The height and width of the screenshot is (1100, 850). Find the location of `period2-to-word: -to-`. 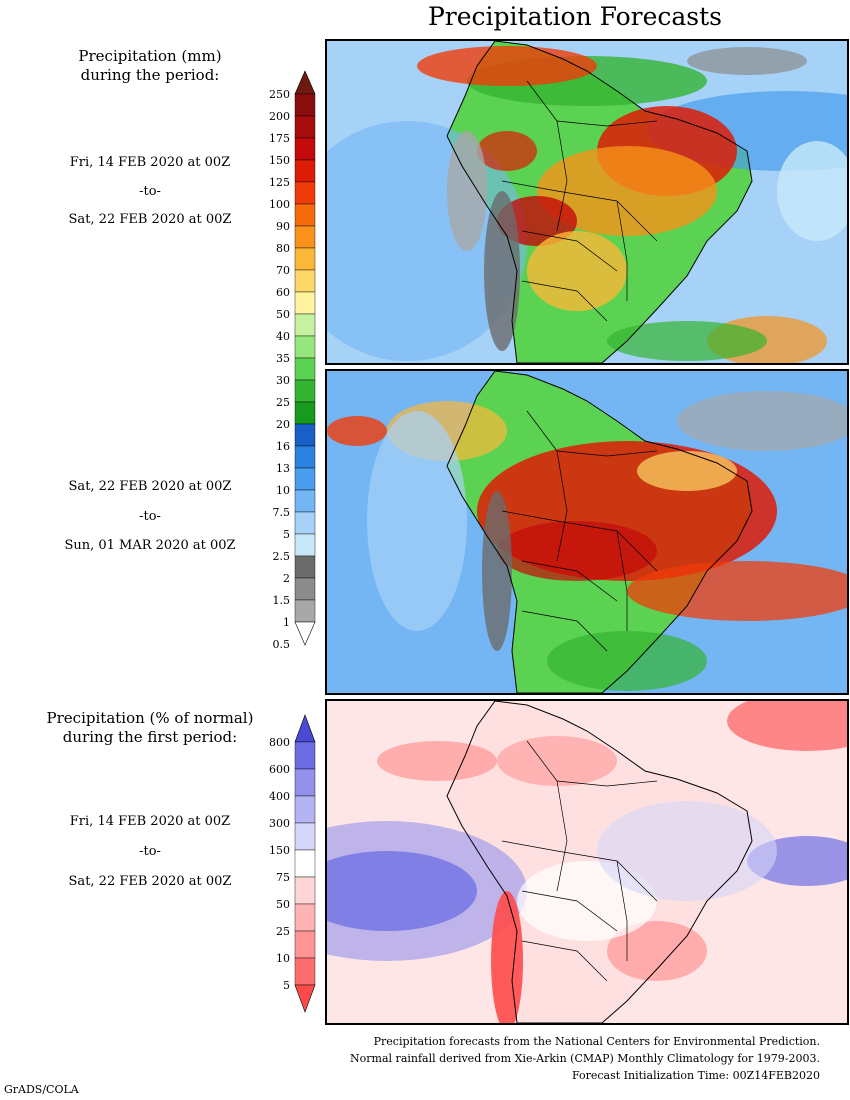

period2-to-word: -to- is located at coordinates (150, 516).